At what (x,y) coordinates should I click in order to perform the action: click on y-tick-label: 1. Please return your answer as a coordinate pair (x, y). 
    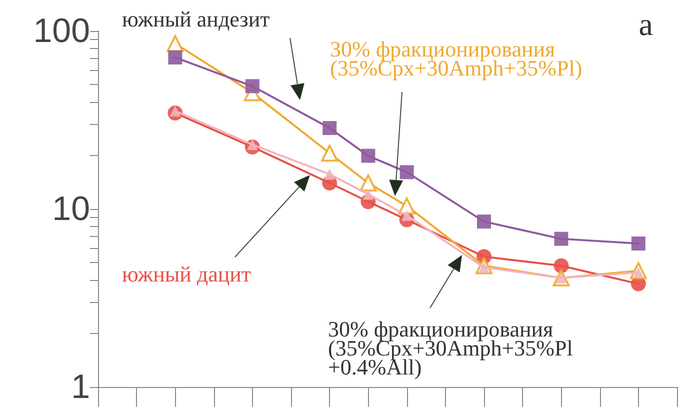
    Looking at the image, I should click on (80, 387).